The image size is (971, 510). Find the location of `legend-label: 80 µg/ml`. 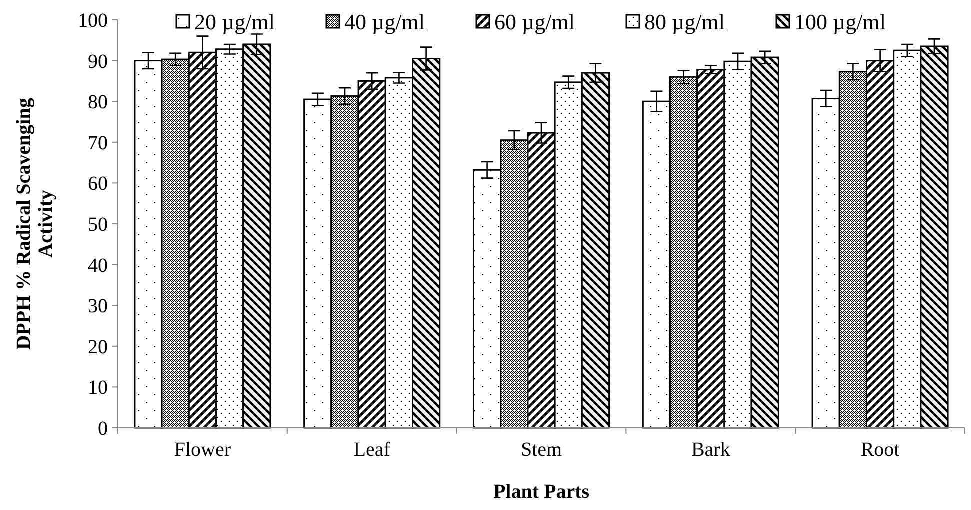

legend-label: 80 µg/ml is located at coordinates (685, 22).